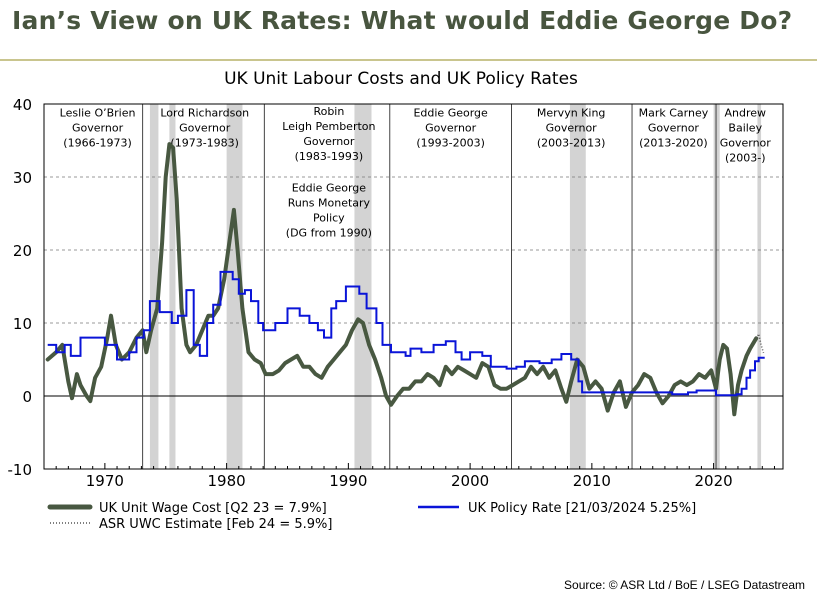 The height and width of the screenshot is (606, 817). What do you see at coordinates (227, 481) in the screenshot?
I see `x-tick-label: 1980` at bounding box center [227, 481].